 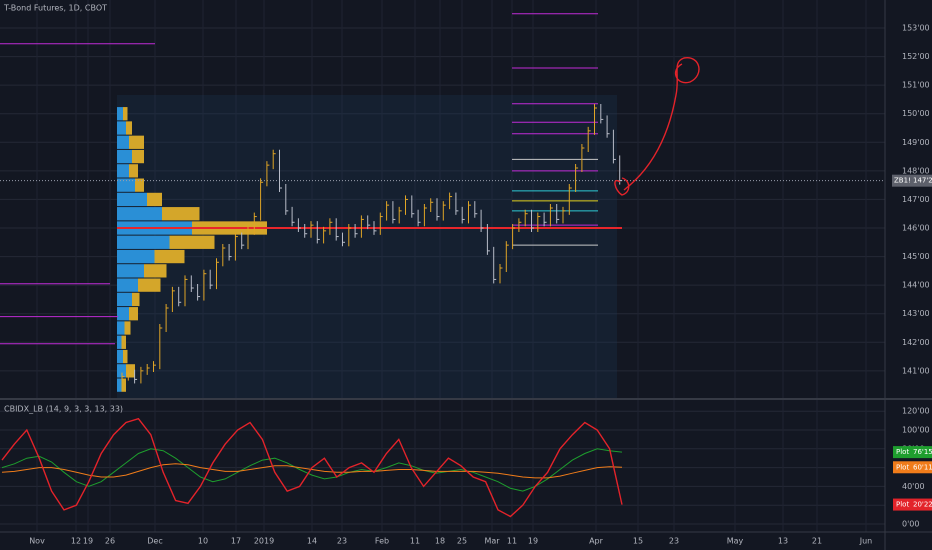 I want to click on volume-profile, so click(x=192, y=249).